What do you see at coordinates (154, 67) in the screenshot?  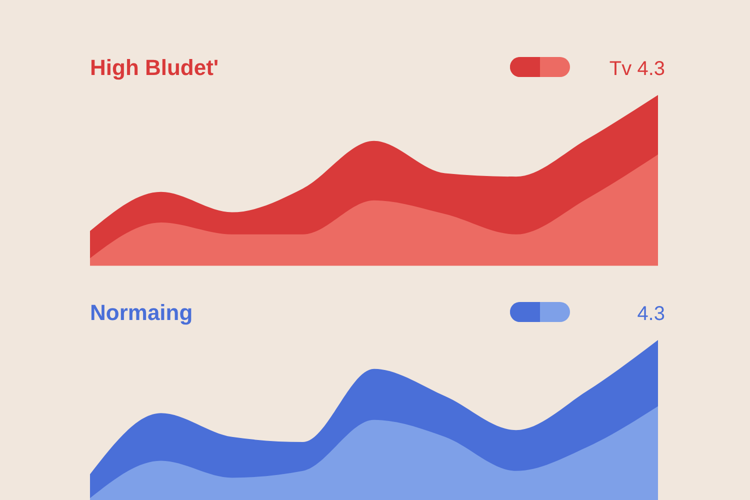 I see `chart-title: High Bludet'` at bounding box center [154, 67].